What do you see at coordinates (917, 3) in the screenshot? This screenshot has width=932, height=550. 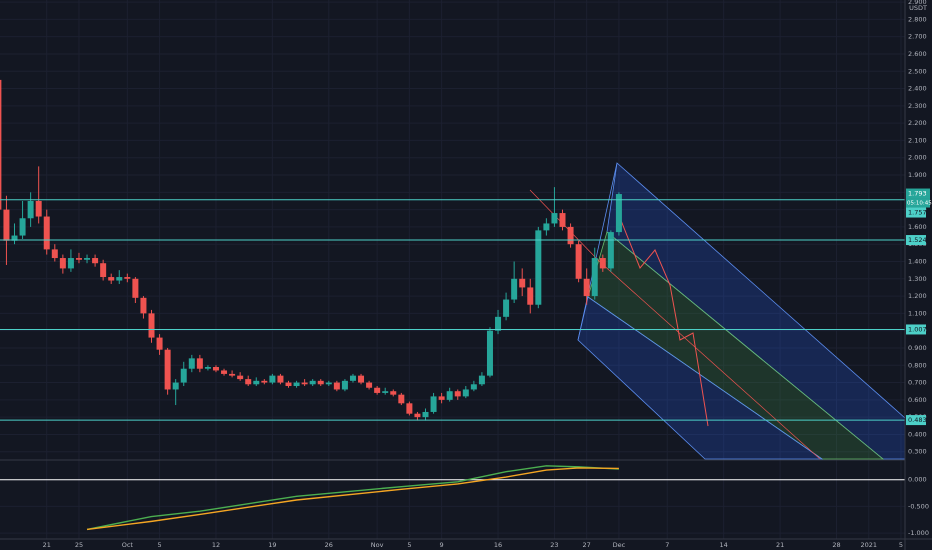 I see `y-tick-label: 2.900` at bounding box center [917, 3].